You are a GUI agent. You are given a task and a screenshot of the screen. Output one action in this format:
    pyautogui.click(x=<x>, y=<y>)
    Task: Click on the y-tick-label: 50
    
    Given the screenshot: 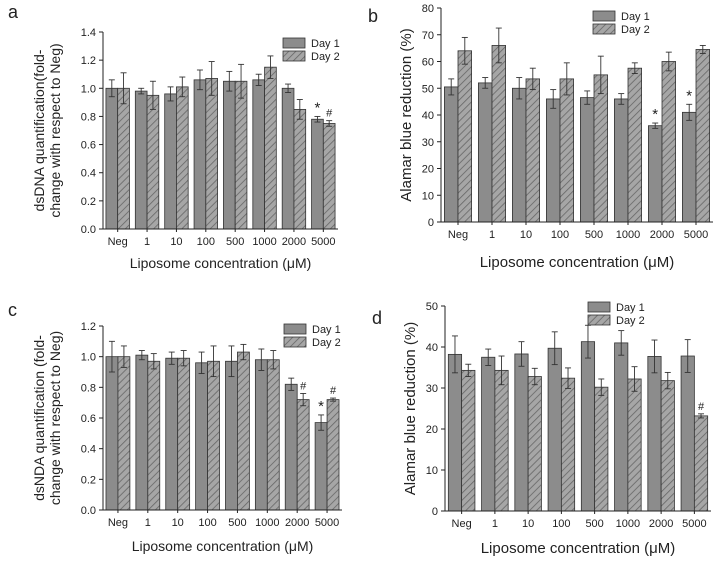 What is the action you would take?
    pyautogui.click(x=432, y=307)
    